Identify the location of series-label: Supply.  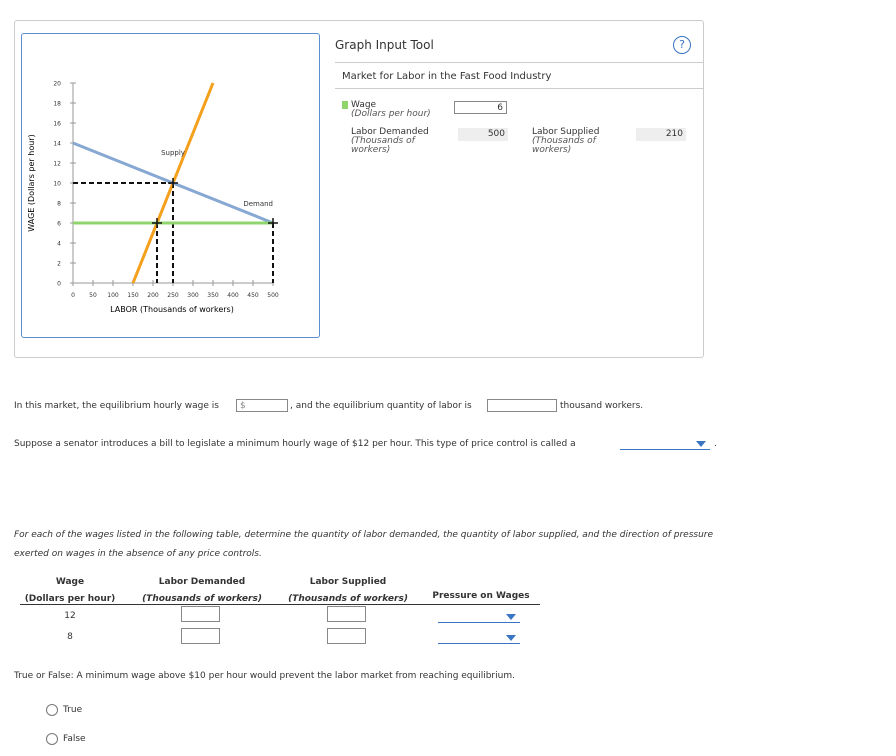
(173, 153).